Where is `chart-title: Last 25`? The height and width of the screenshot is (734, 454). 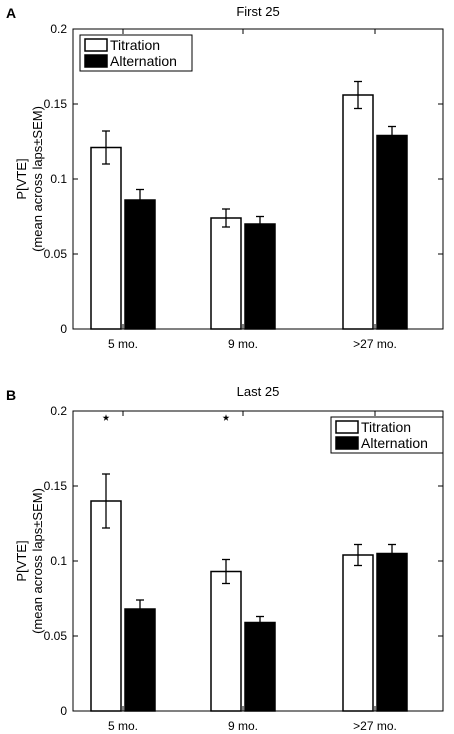
chart-title: Last 25 is located at coordinates (258, 391).